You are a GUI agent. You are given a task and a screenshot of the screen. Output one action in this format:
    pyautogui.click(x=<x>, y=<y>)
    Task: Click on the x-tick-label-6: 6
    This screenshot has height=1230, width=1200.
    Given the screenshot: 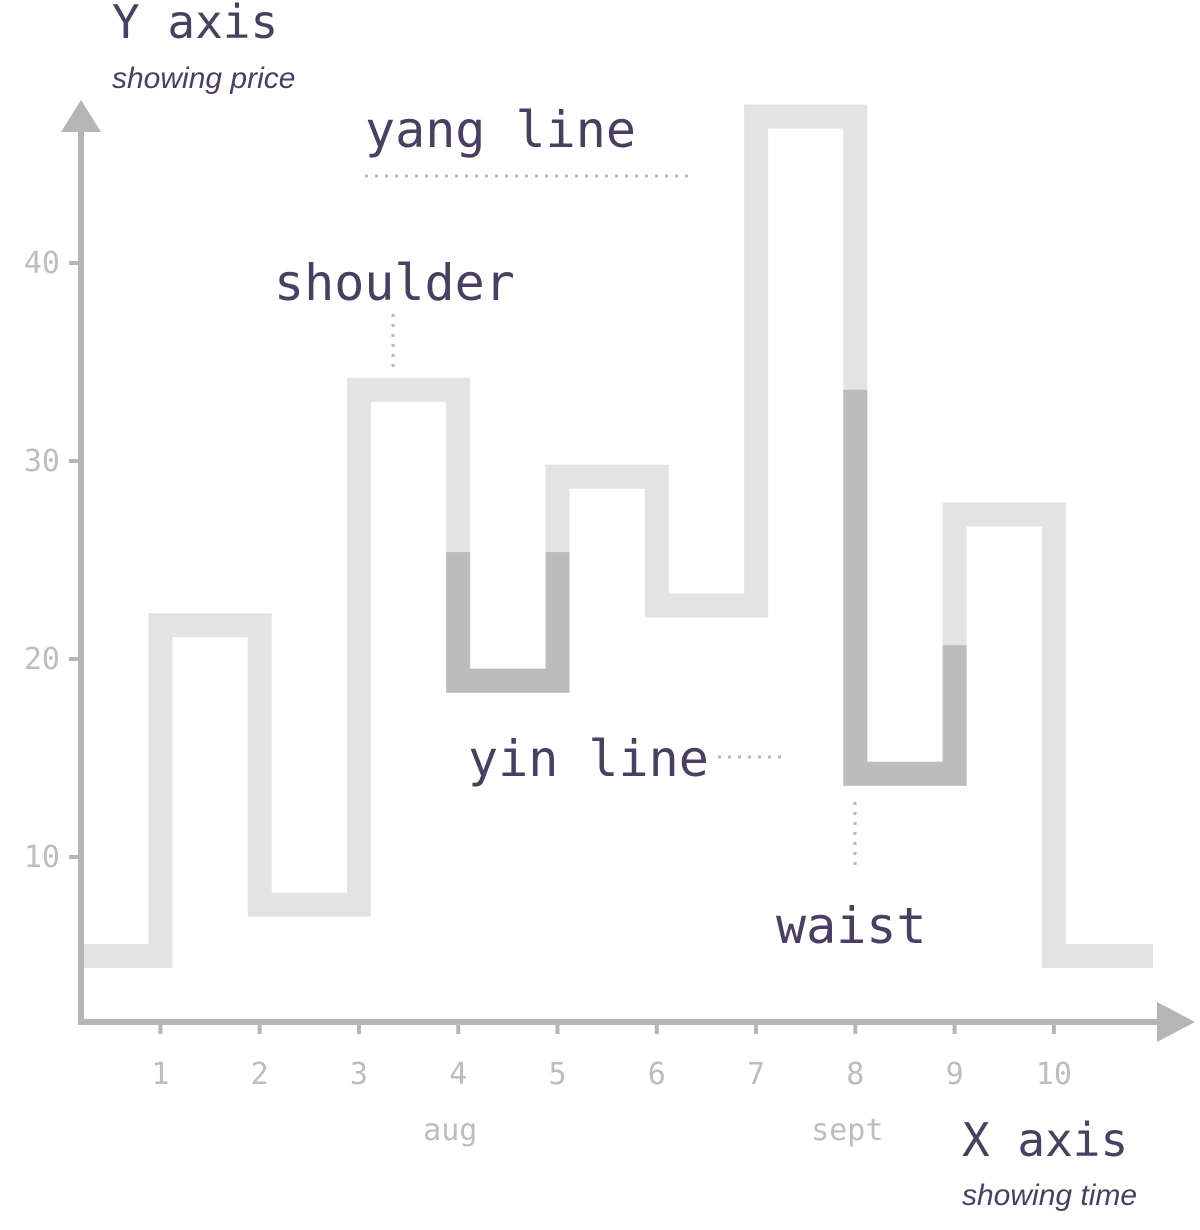 What is the action you would take?
    pyautogui.click(x=657, y=1074)
    